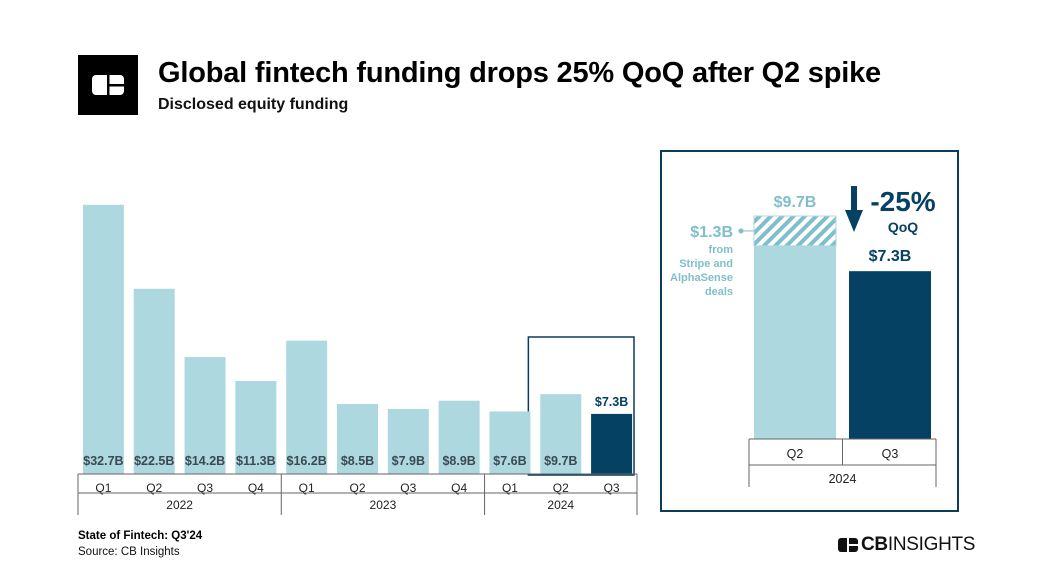 The height and width of the screenshot is (585, 1040). I want to click on data-label: $7.6B, so click(509, 461).